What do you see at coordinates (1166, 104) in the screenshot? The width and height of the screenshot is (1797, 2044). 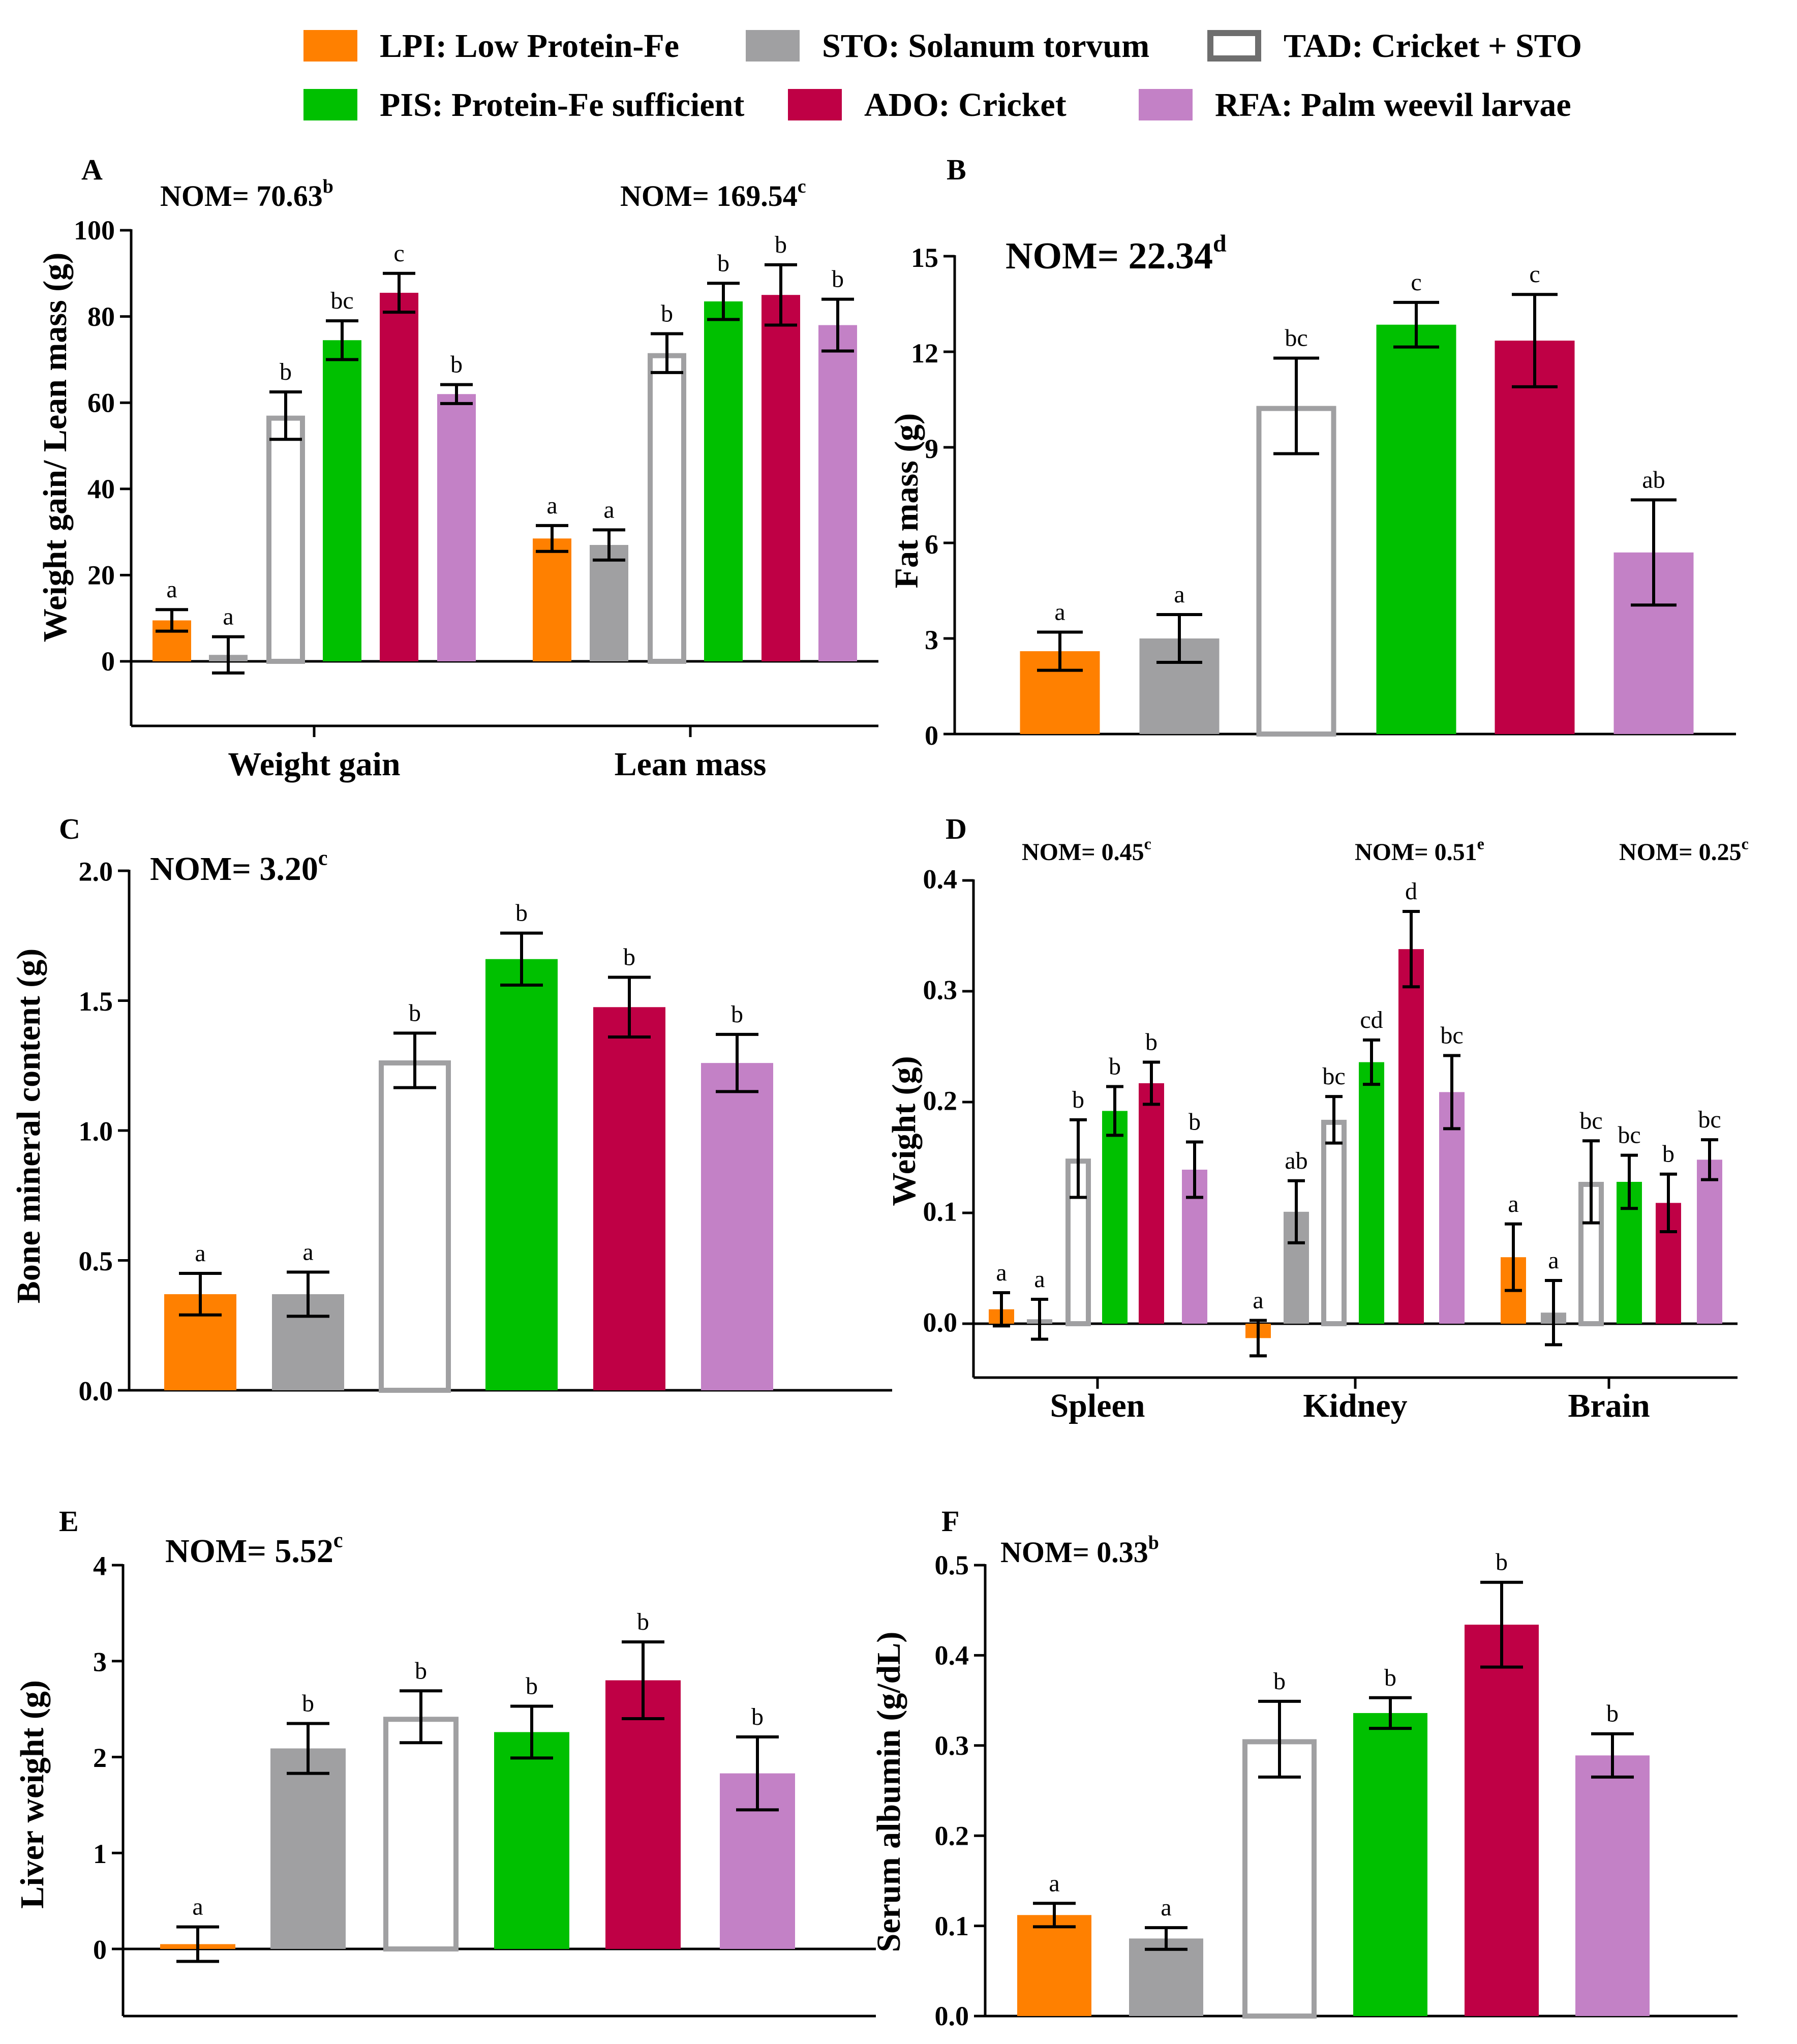 I see `legend-swatch-rfa` at bounding box center [1166, 104].